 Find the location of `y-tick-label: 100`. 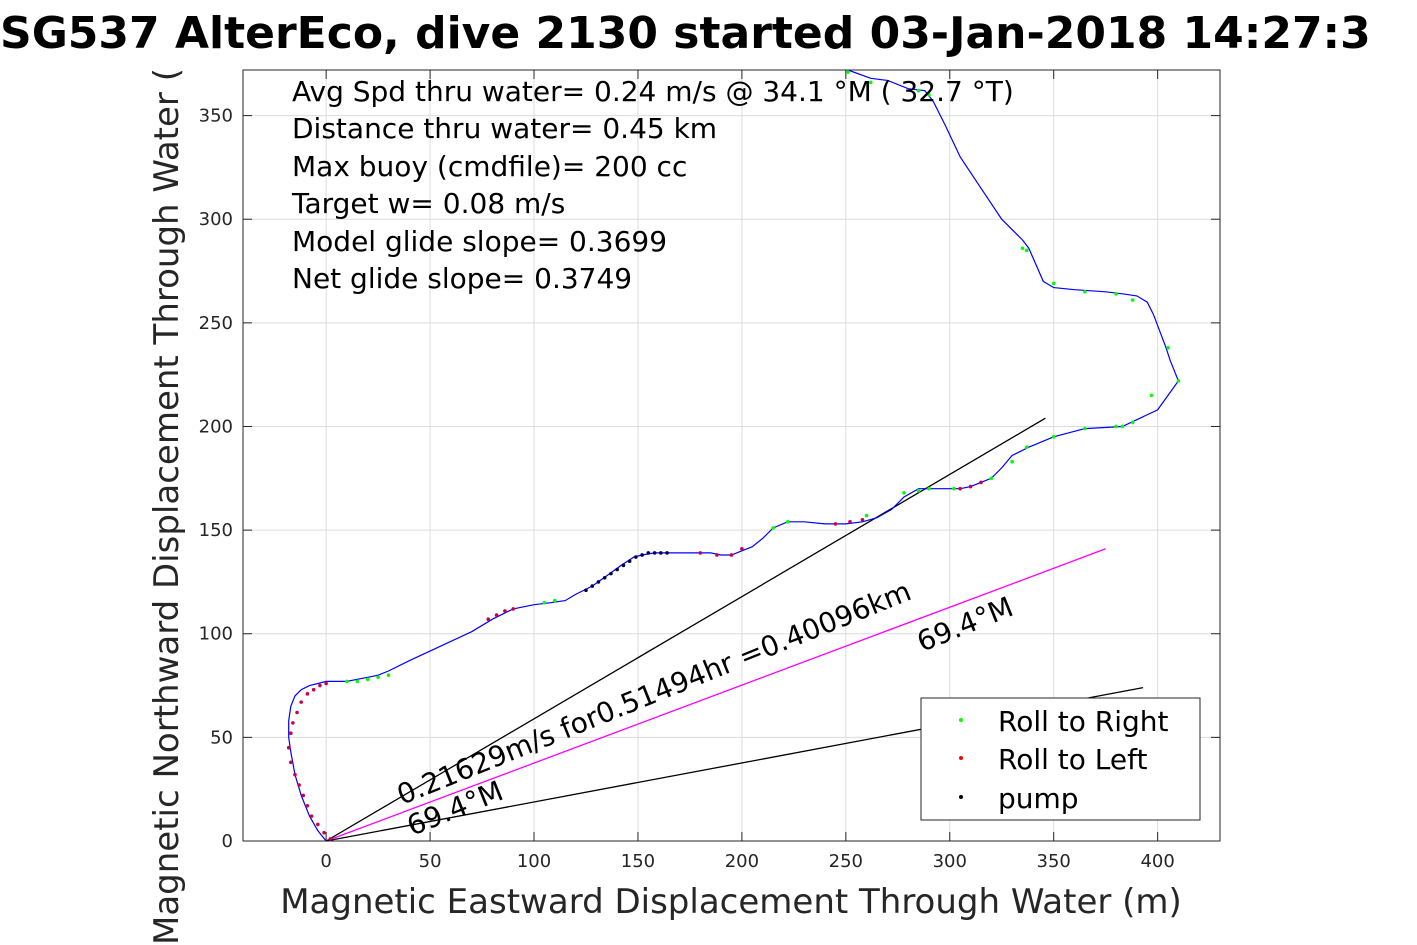

y-tick-label: 100 is located at coordinates (216, 634).